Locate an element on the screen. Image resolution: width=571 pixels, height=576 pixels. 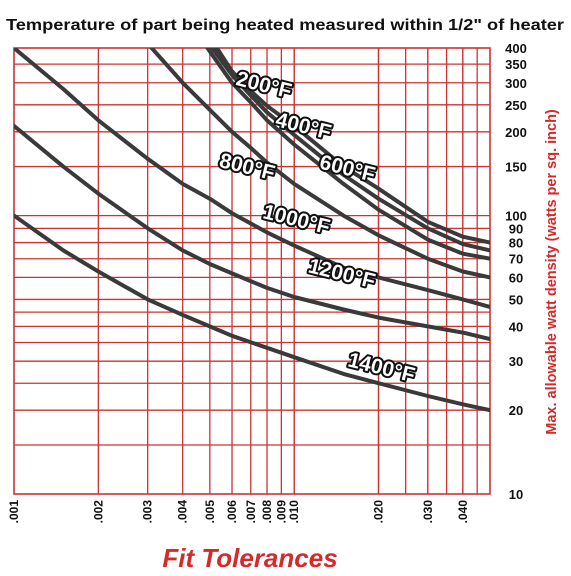
y-tick-label: 300 is located at coordinates (516, 83).